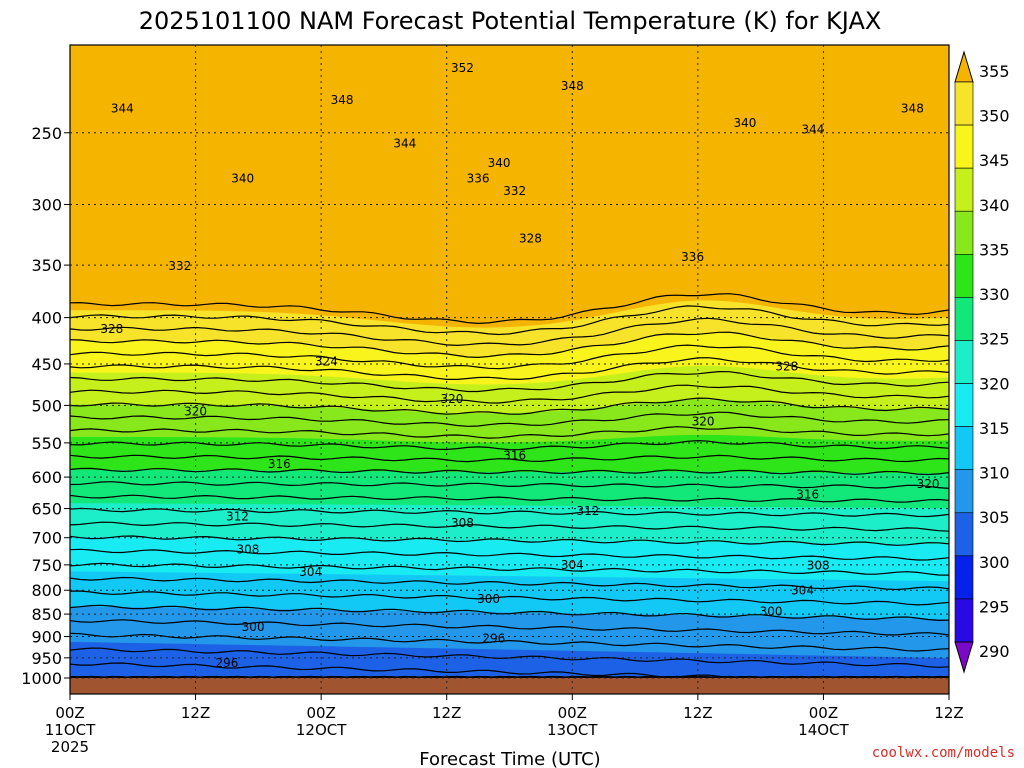  What do you see at coordinates (227, 663) in the screenshot?
I see `contour-label-296: 296` at bounding box center [227, 663].